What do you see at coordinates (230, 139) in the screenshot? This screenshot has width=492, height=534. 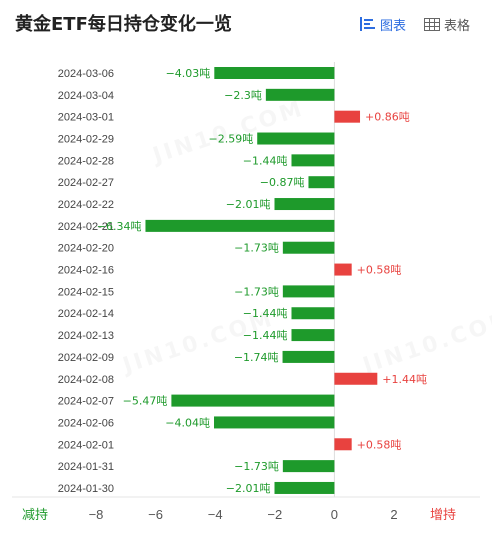 I see `data-label: −2.59吨` at bounding box center [230, 139].